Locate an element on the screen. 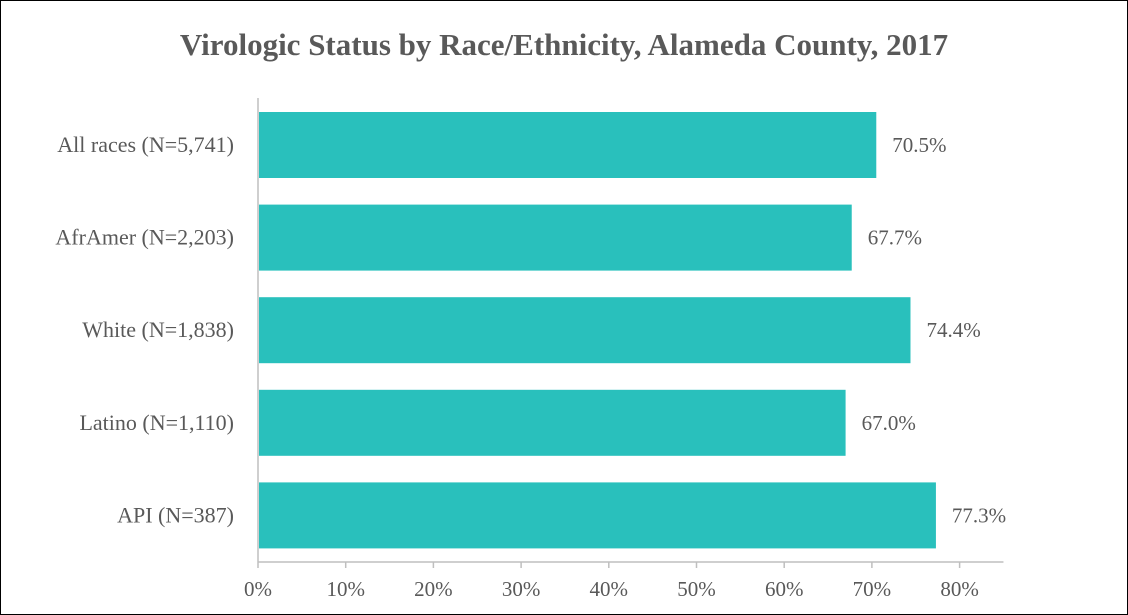  data-label: 70.5% is located at coordinates (919, 145).